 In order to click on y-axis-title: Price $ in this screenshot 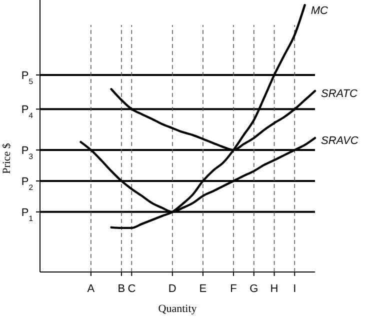, I will do `click(7, 158)`.